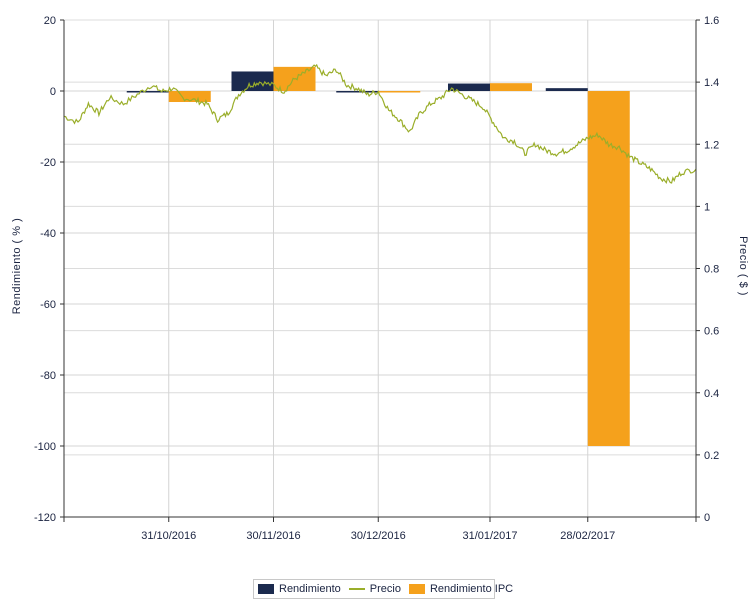 This screenshot has height=601, width=748. I want to click on right-tick-label: 1, so click(707, 207).